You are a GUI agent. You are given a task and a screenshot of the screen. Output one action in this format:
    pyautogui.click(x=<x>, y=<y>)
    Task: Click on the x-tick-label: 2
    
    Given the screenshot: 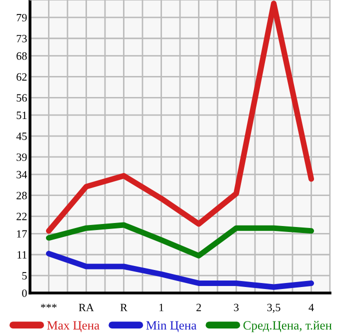 What is the action you would take?
    pyautogui.click(x=198, y=308)
    